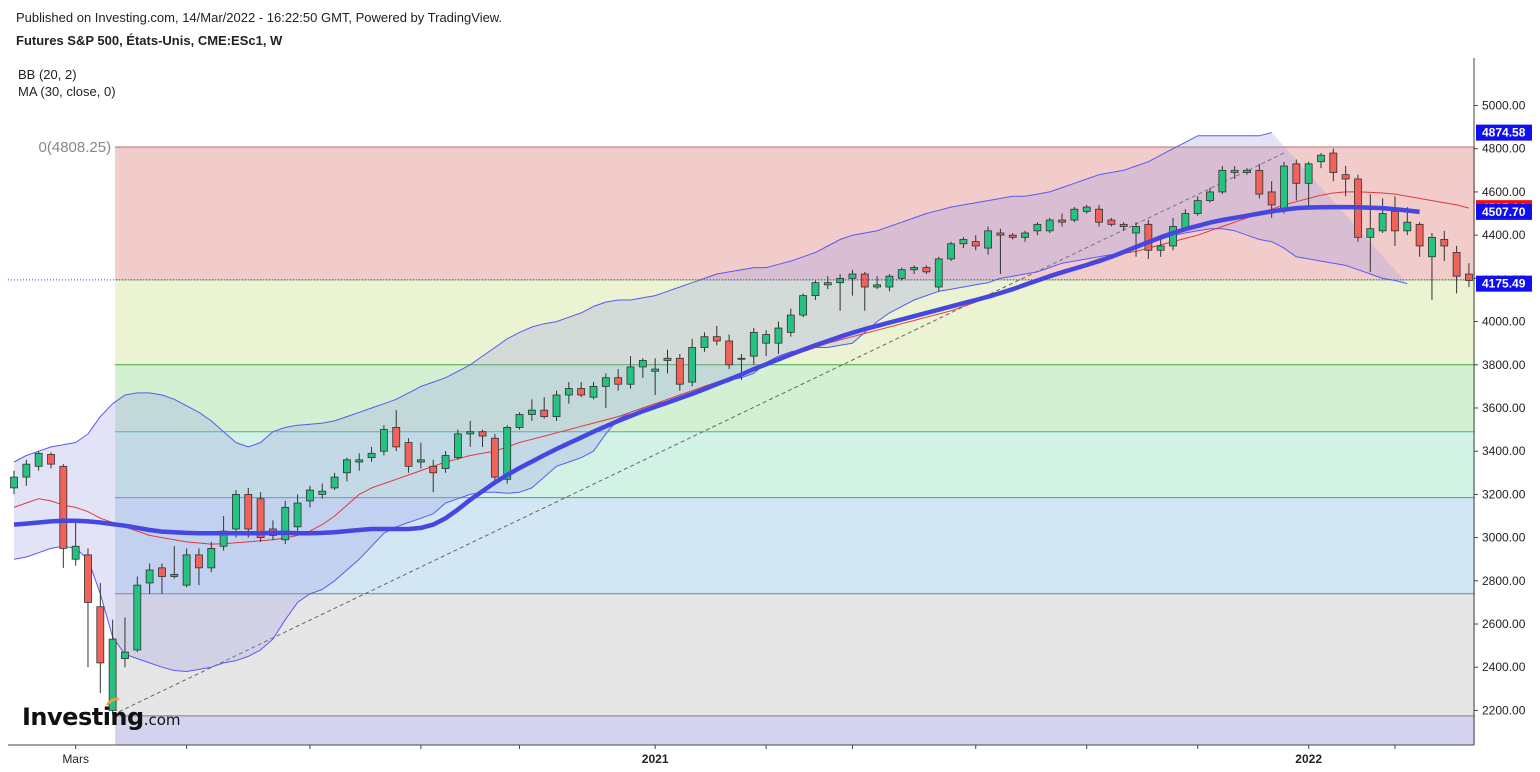 Image resolution: width=1540 pixels, height=772 pixels. What do you see at coordinates (113, 701) in the screenshot?
I see `logo-swoosh-icon` at bounding box center [113, 701].